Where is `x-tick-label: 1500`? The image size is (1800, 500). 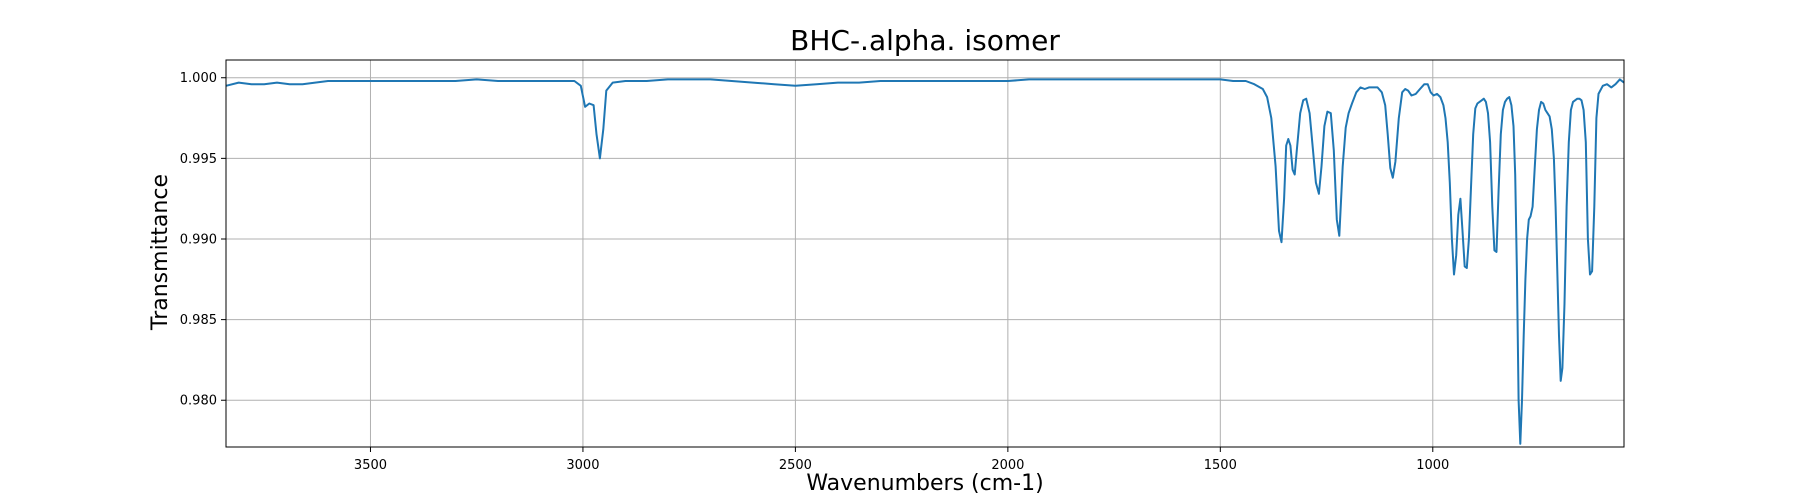
x-tick-label: 1500 is located at coordinates (1220, 465).